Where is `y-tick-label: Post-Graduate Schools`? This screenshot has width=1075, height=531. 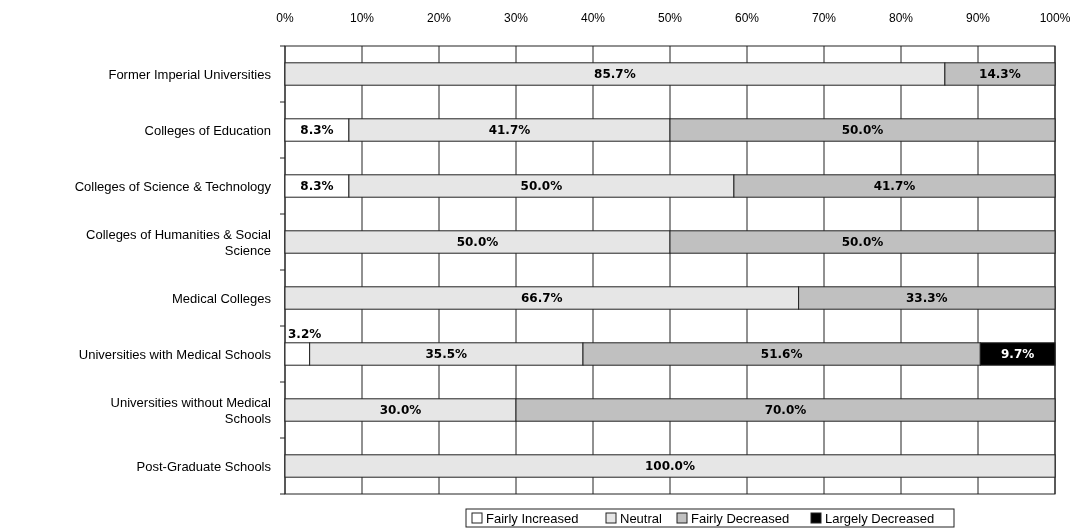 y-tick-label: Post-Graduate Schools is located at coordinates (204, 466).